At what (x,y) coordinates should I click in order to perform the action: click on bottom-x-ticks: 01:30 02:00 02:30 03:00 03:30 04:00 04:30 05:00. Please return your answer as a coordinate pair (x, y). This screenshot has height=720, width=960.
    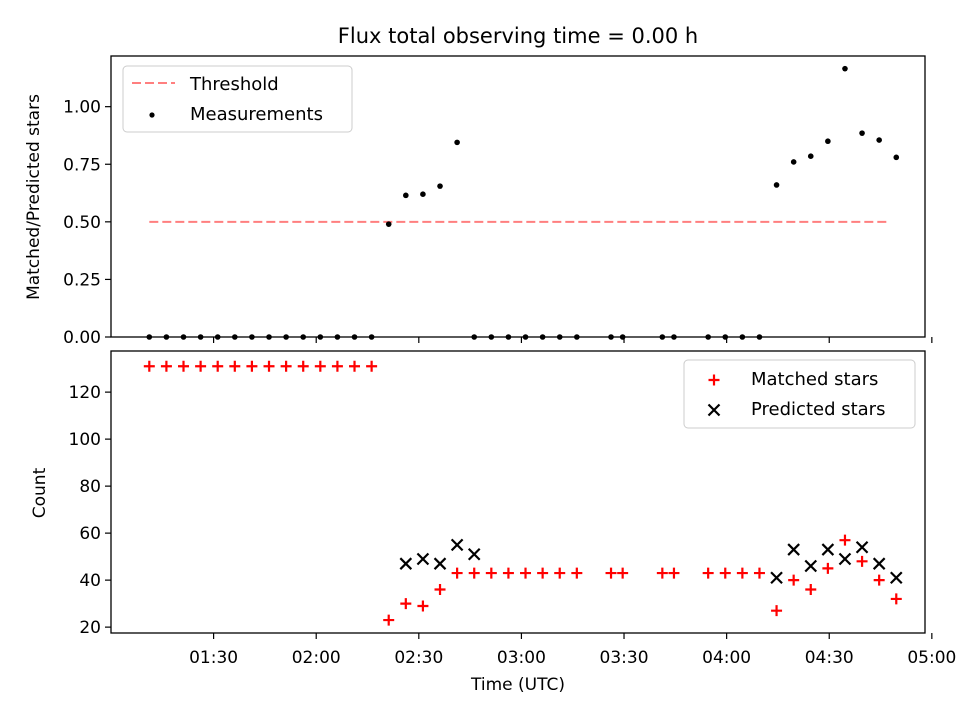
    Looking at the image, I should click on (572, 650).